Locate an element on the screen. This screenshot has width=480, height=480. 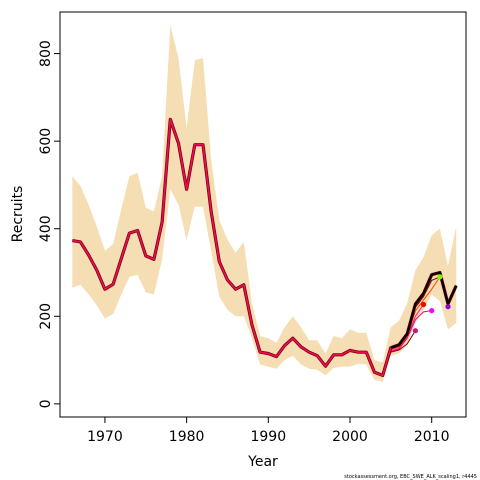
x-tick-label: 2010 is located at coordinates (432, 437).